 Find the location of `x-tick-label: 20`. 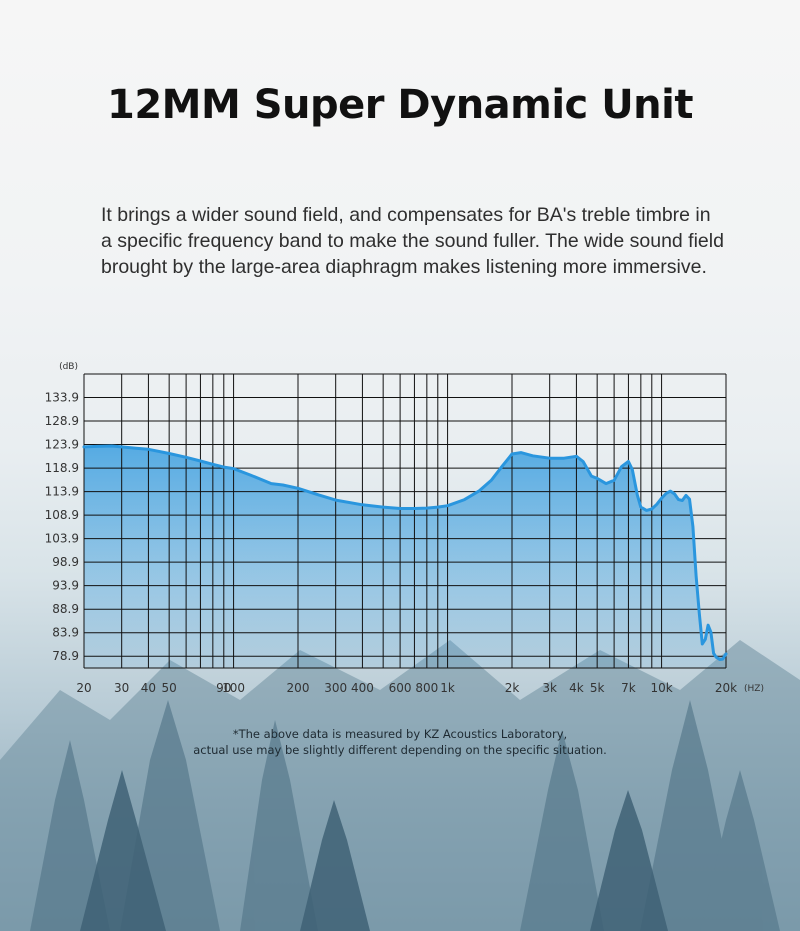

x-tick-label: 20 is located at coordinates (83, 688).